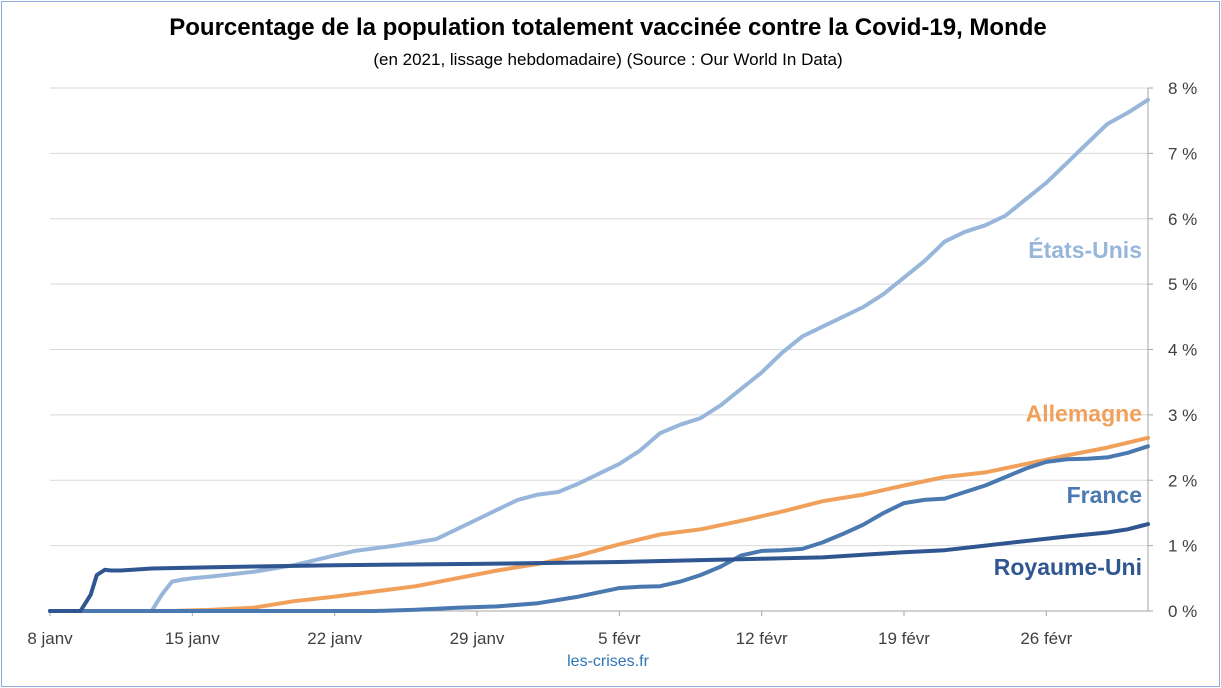 The image size is (1221, 688). What do you see at coordinates (1085, 249) in the screenshot?
I see `series-label: États-Unis` at bounding box center [1085, 249].